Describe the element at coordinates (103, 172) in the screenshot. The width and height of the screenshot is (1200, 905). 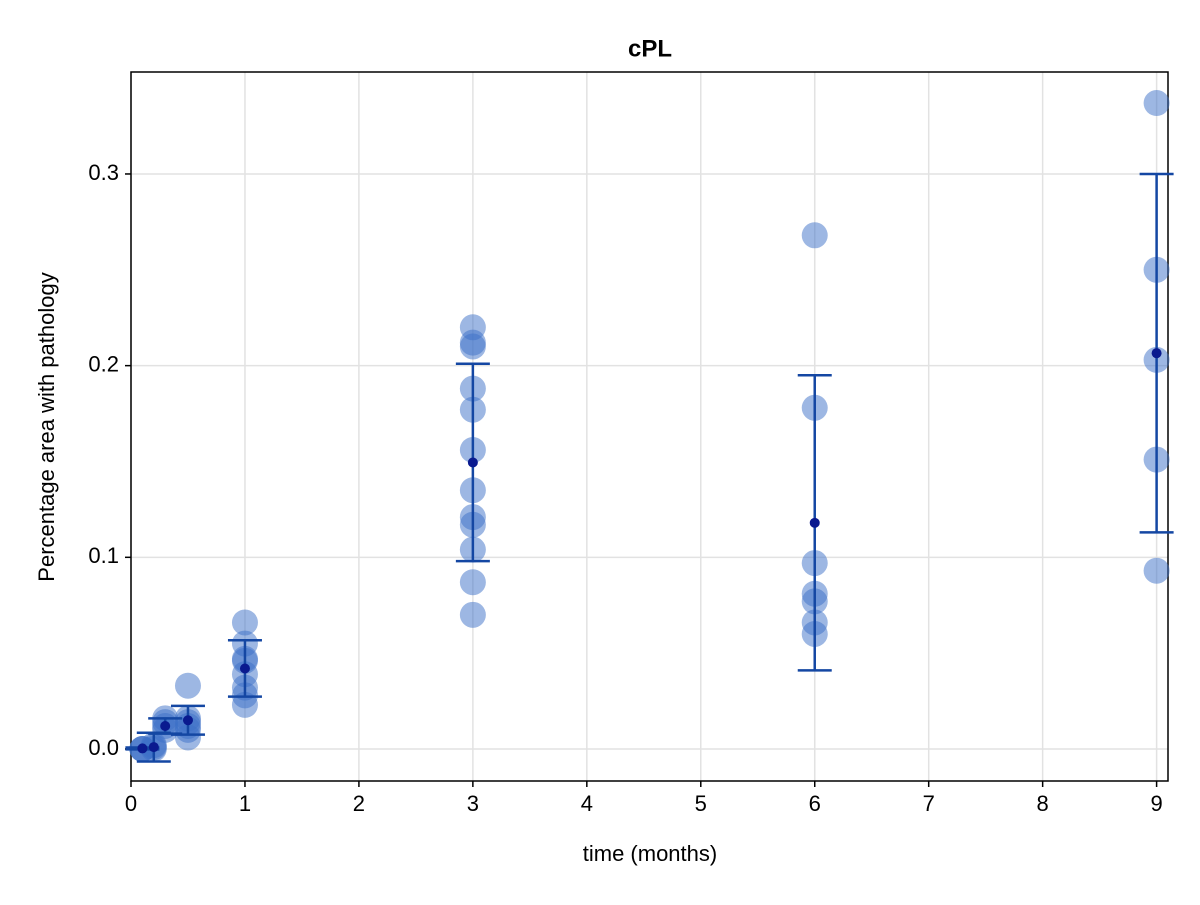
I see `y-tick-label: 0.3` at that location.